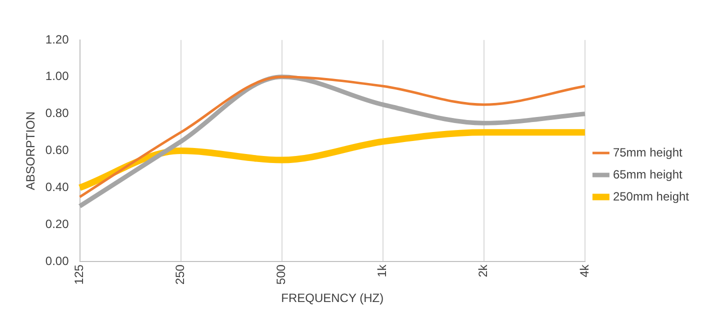 Image resolution: width=709 pixels, height=316 pixels. What do you see at coordinates (483, 271) in the screenshot?
I see `x-tick-label: 2k` at bounding box center [483, 271].